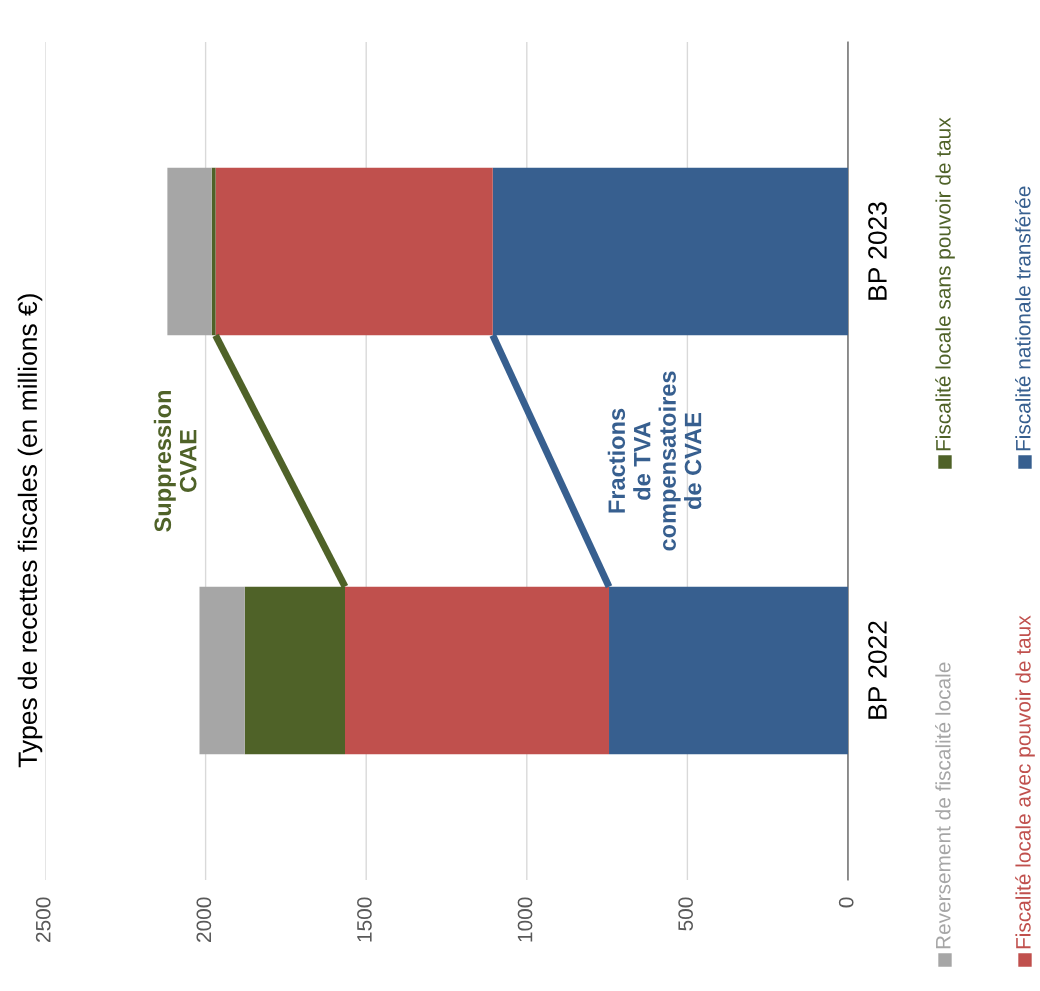  What do you see at coordinates (1025, 782) in the screenshot?
I see `text: Fiscalité locale avec pouvoir de taux` at bounding box center [1025, 782].